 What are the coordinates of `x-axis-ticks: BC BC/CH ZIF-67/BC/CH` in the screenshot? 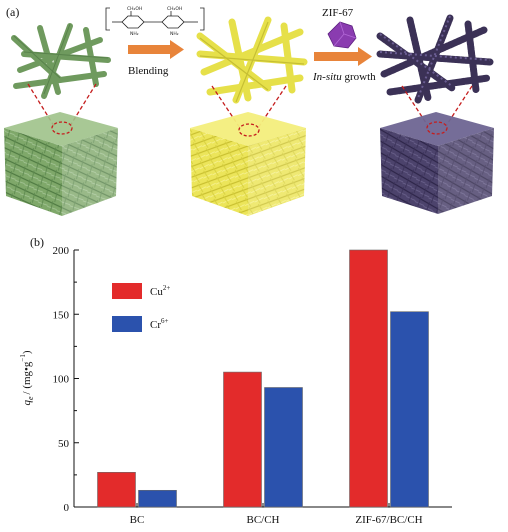 It's located at (276, 514).